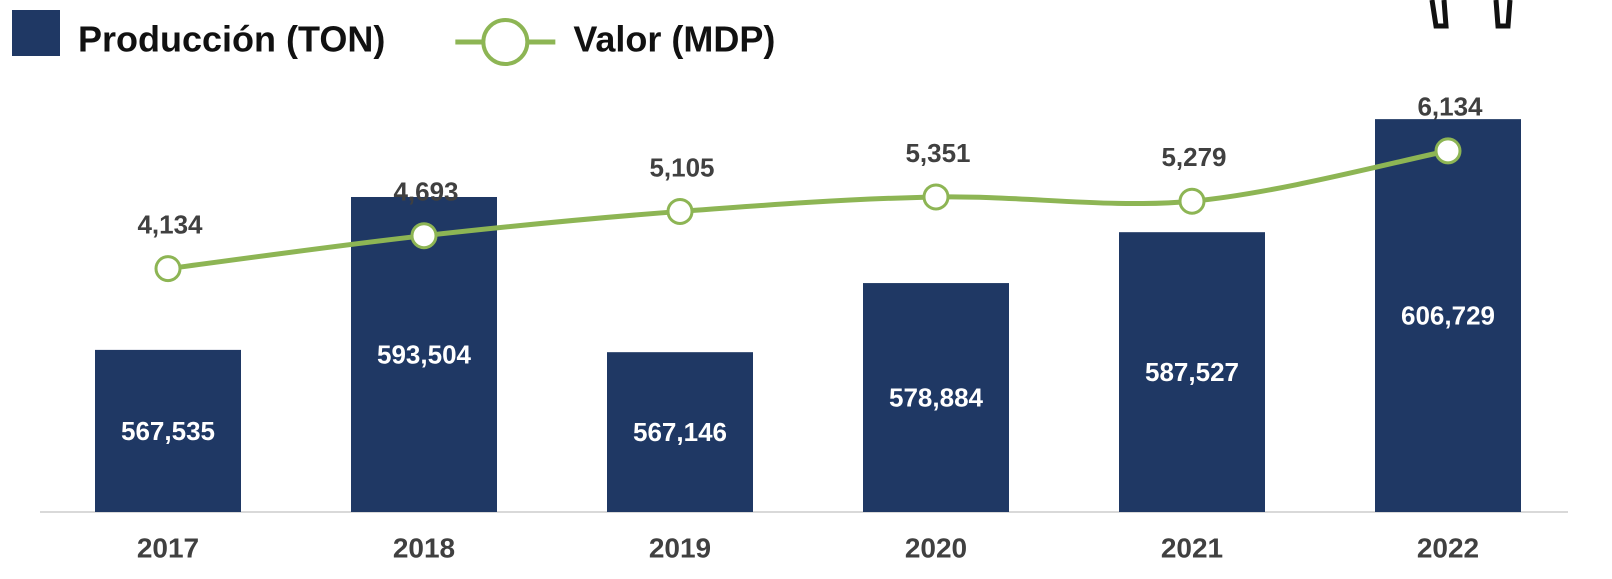 The height and width of the screenshot is (579, 1612). I want to click on legend-label: Valor (MDP), so click(674, 39).